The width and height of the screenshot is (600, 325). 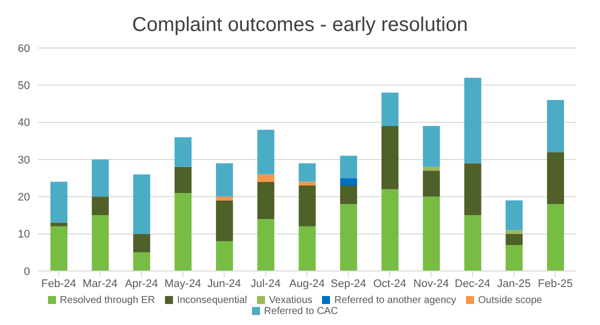 What do you see at coordinates (24, 234) in the screenshot?
I see `y-tick-label: 10` at bounding box center [24, 234].